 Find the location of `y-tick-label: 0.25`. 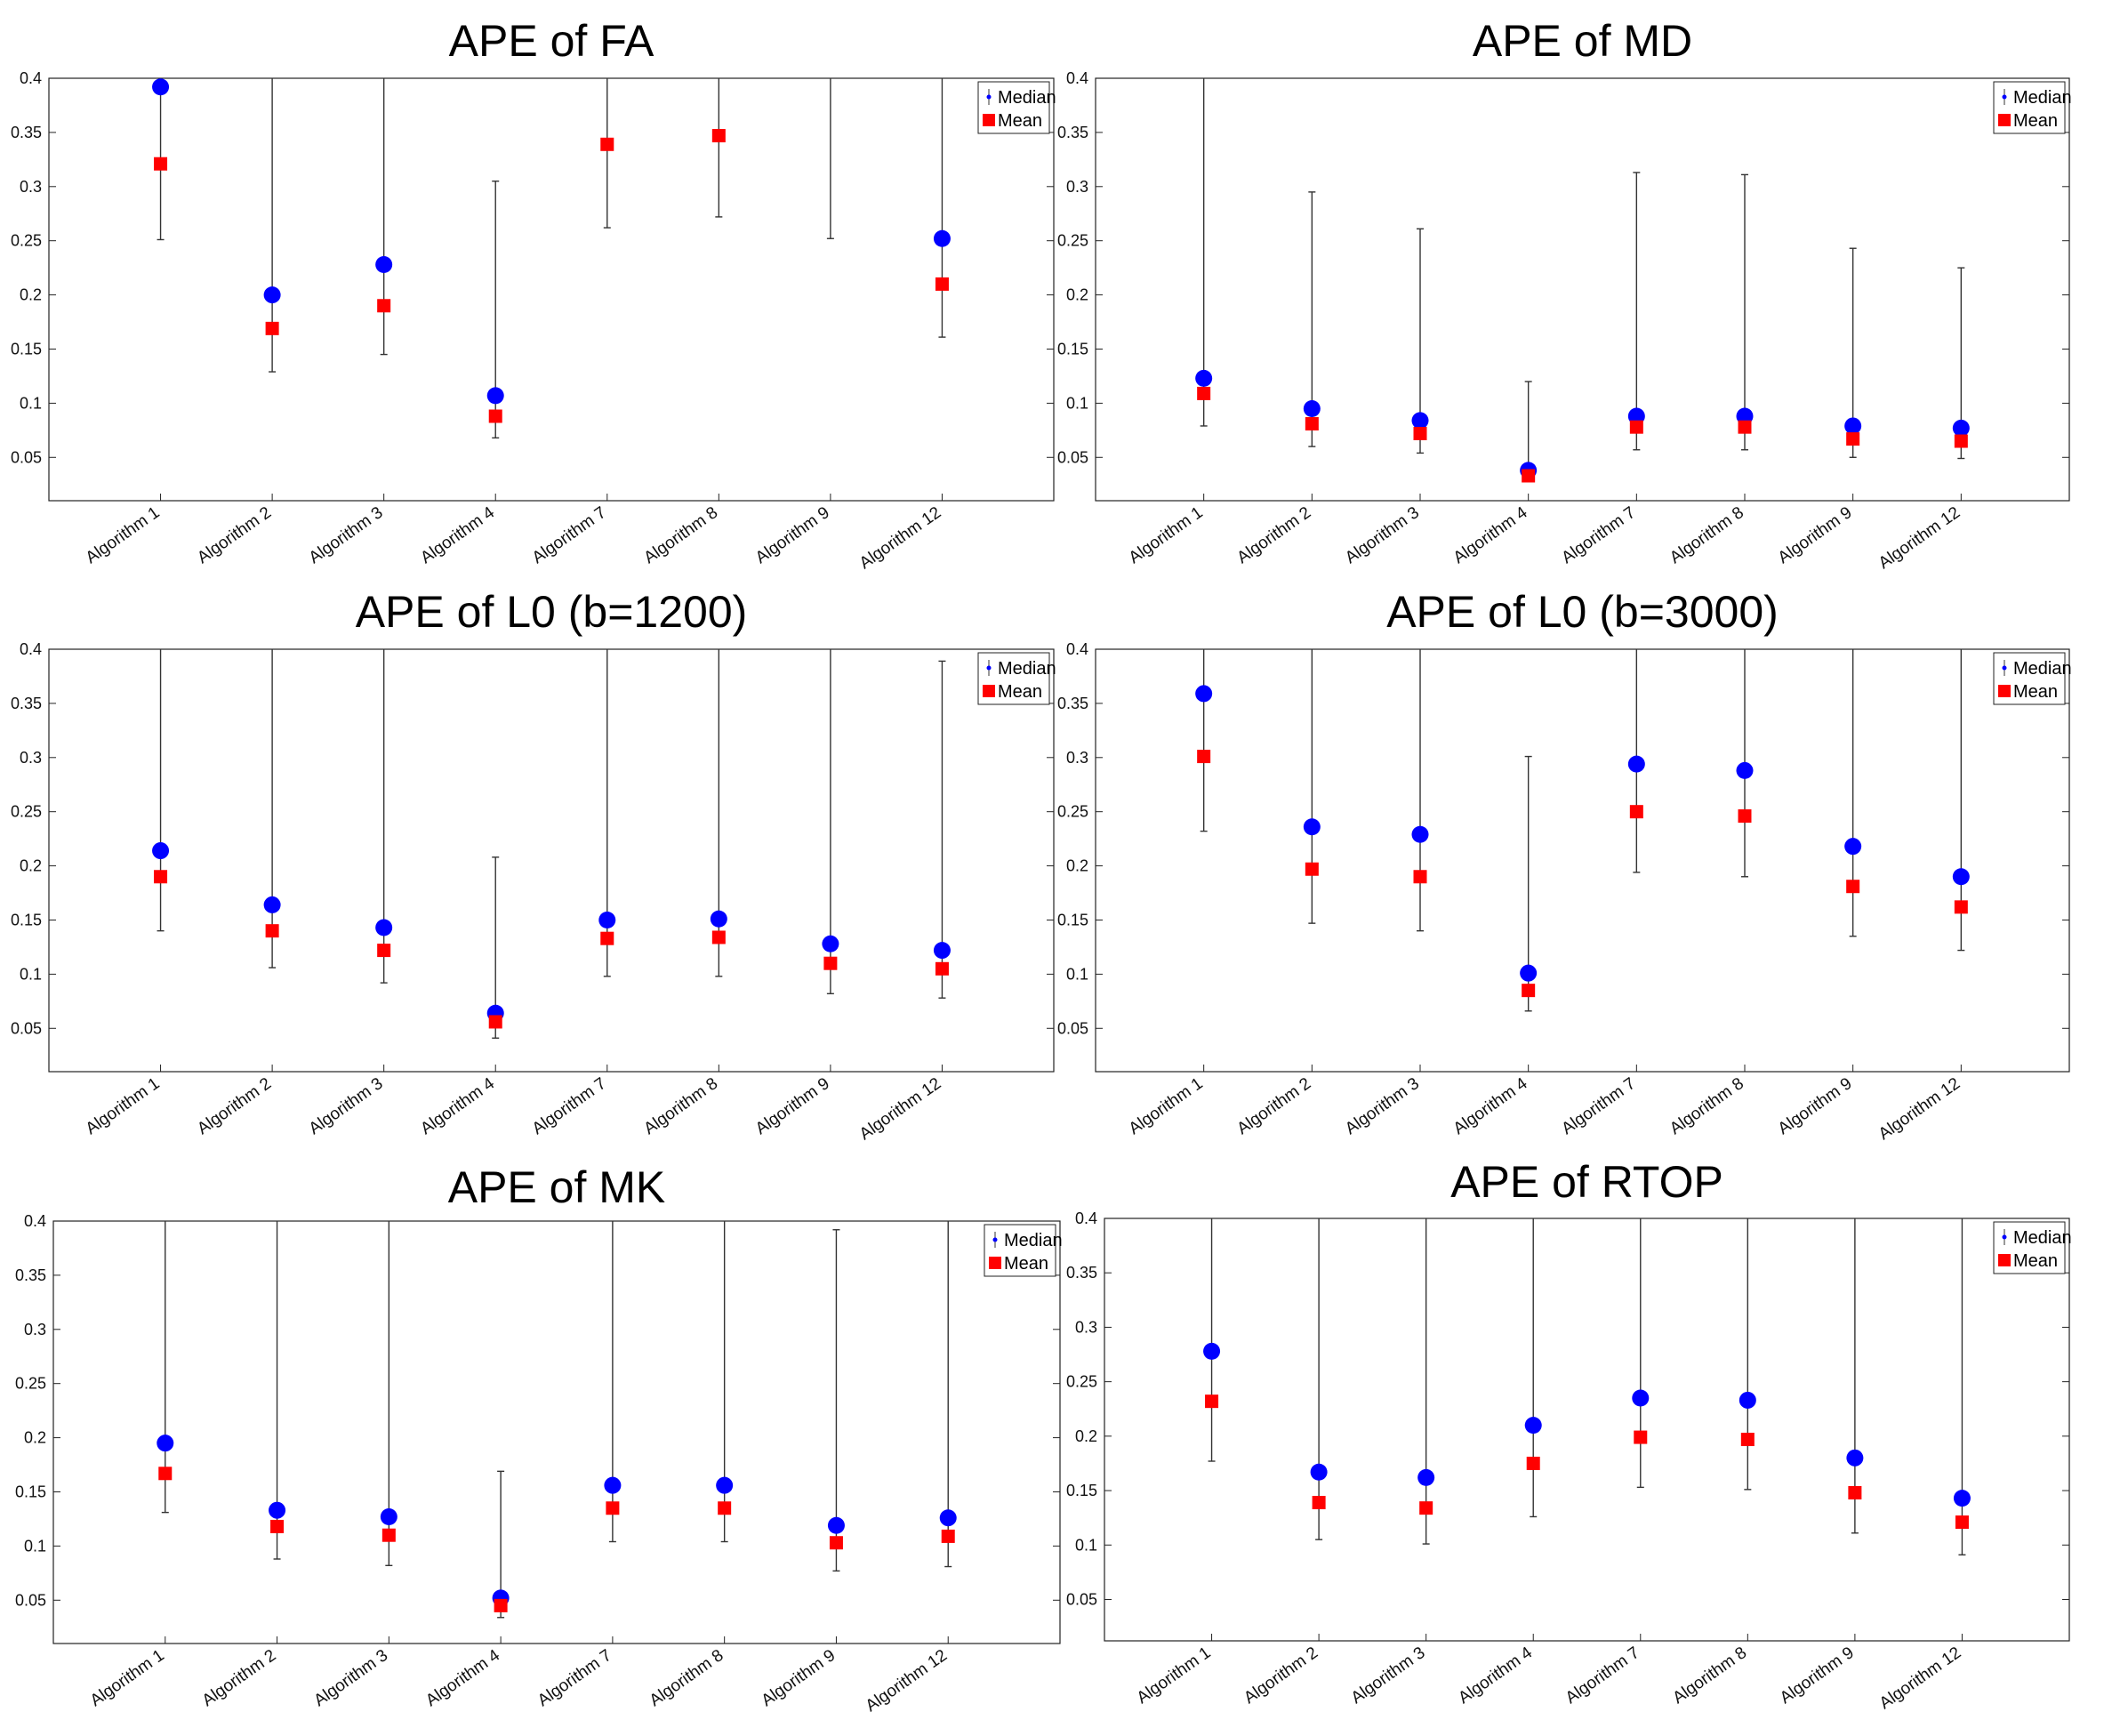

y-tick-label: 0.25 is located at coordinates (30, 1384).